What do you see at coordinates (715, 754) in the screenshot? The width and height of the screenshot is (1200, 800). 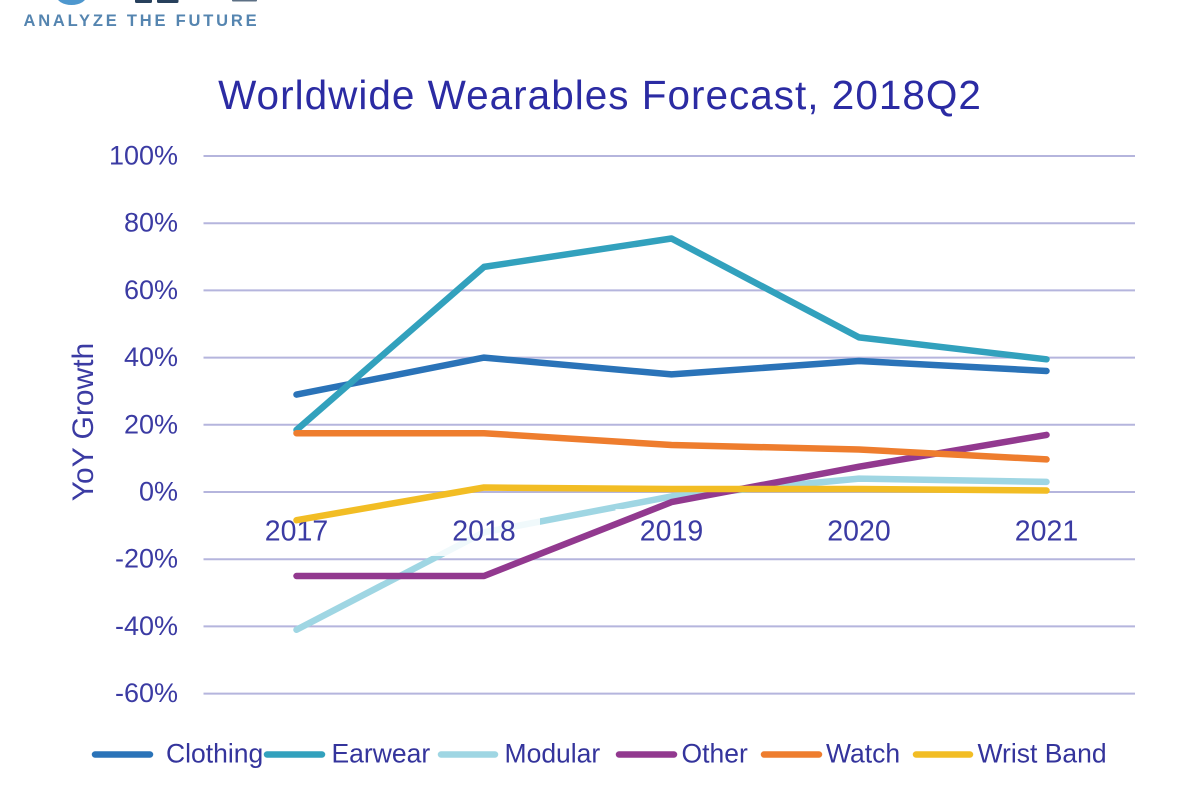 I see `svg-text: Other` at bounding box center [715, 754].